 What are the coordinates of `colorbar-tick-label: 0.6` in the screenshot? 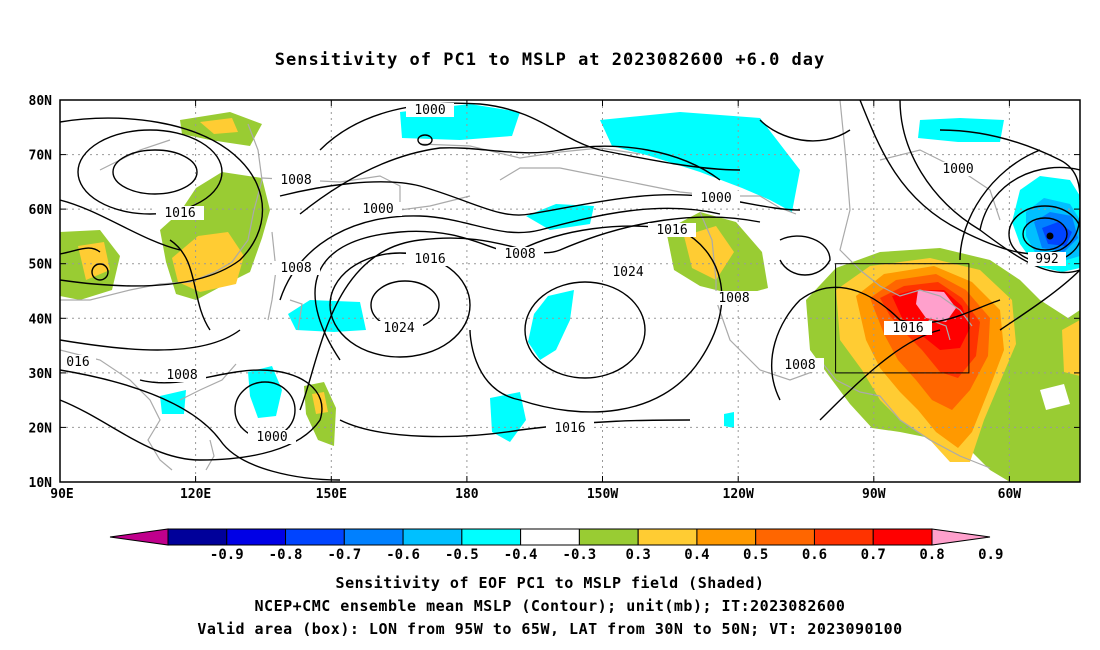 It's located at (814, 555).